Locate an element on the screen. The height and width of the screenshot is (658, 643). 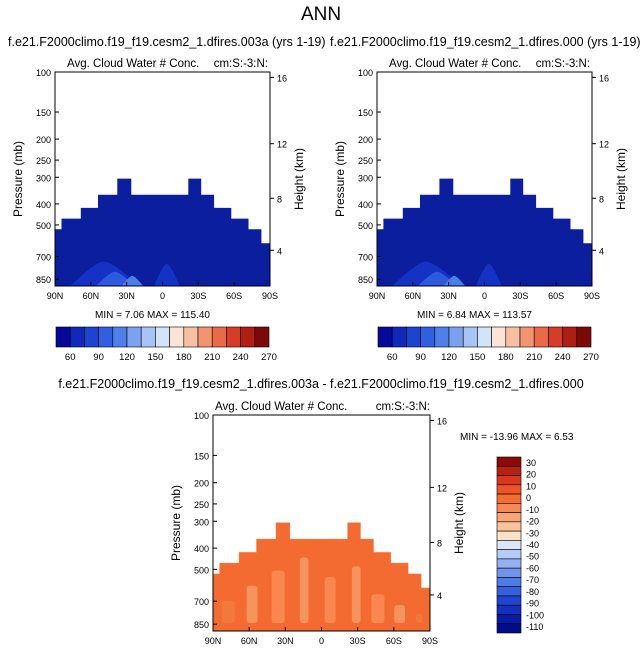
colorbar: 60 90 120 150 180 210 240 270 is located at coordinates (488, 344).